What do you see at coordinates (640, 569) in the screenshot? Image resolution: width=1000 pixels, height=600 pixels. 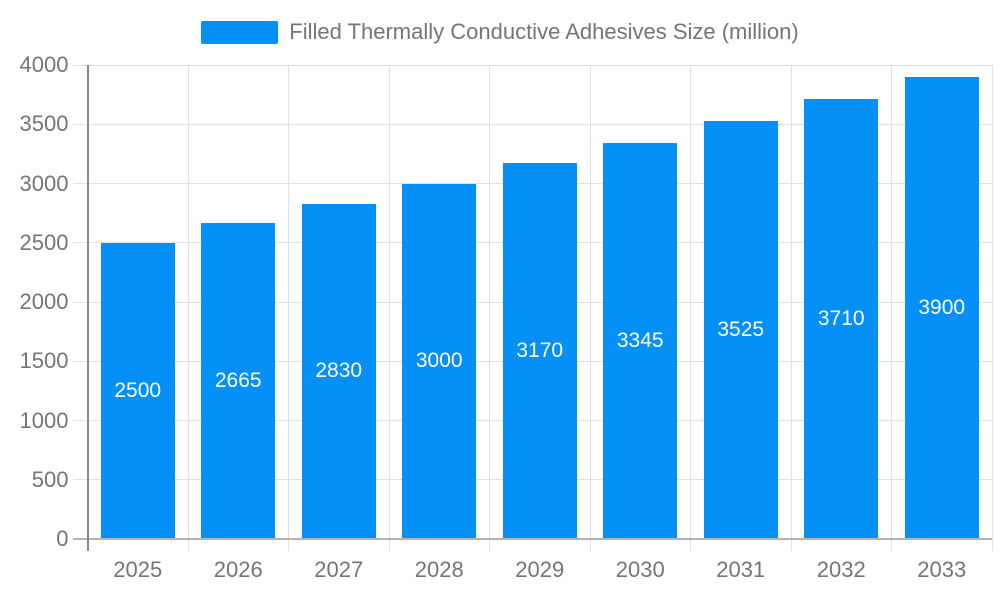 I see `x-axis-tick-label: 2030` at bounding box center [640, 569].